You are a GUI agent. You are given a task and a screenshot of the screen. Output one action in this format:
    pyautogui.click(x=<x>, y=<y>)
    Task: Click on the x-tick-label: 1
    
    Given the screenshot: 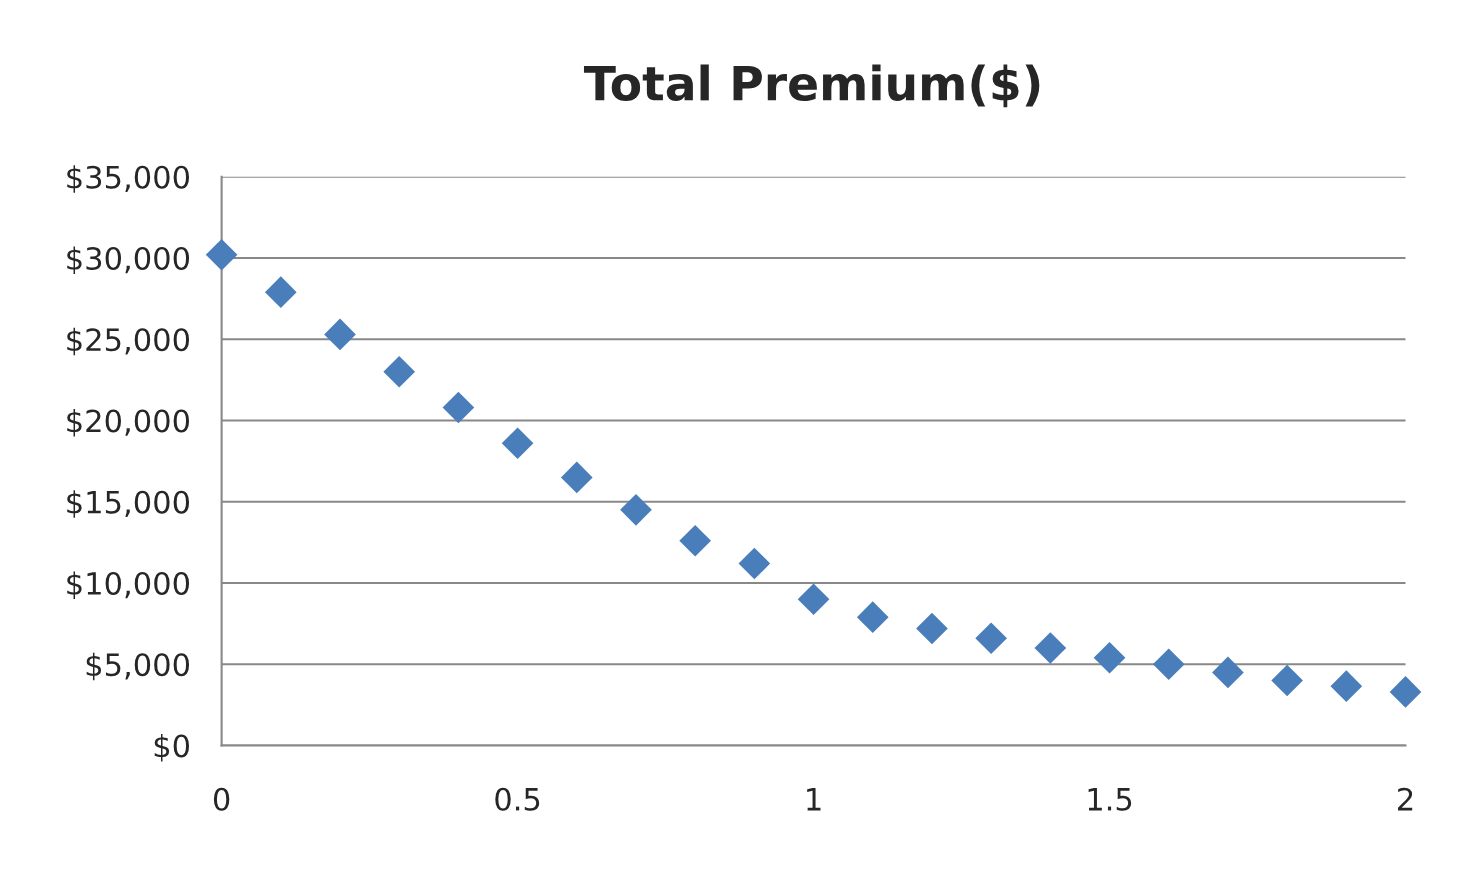 What is the action you would take?
    pyautogui.click(x=814, y=799)
    